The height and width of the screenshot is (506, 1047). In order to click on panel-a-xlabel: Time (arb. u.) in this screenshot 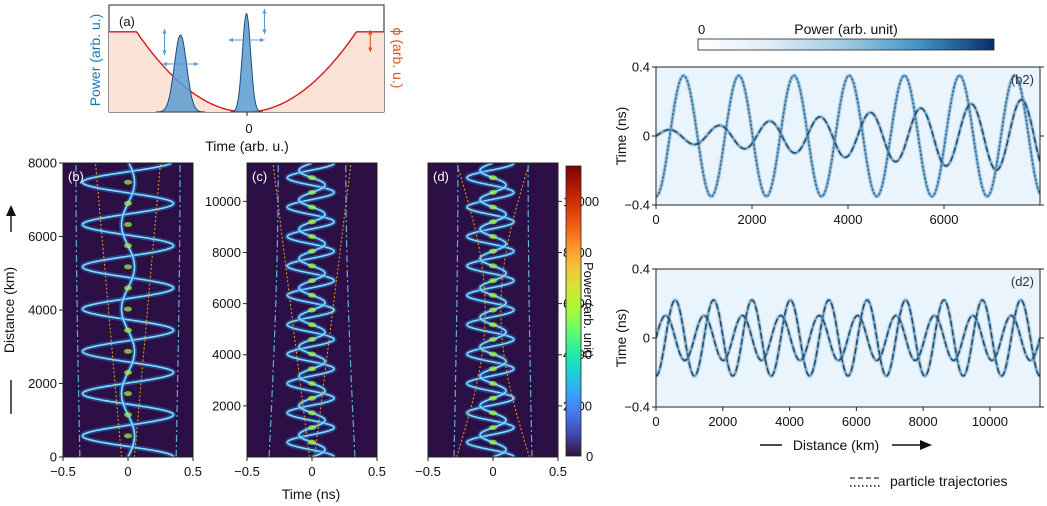, I will do `click(247, 146)`.